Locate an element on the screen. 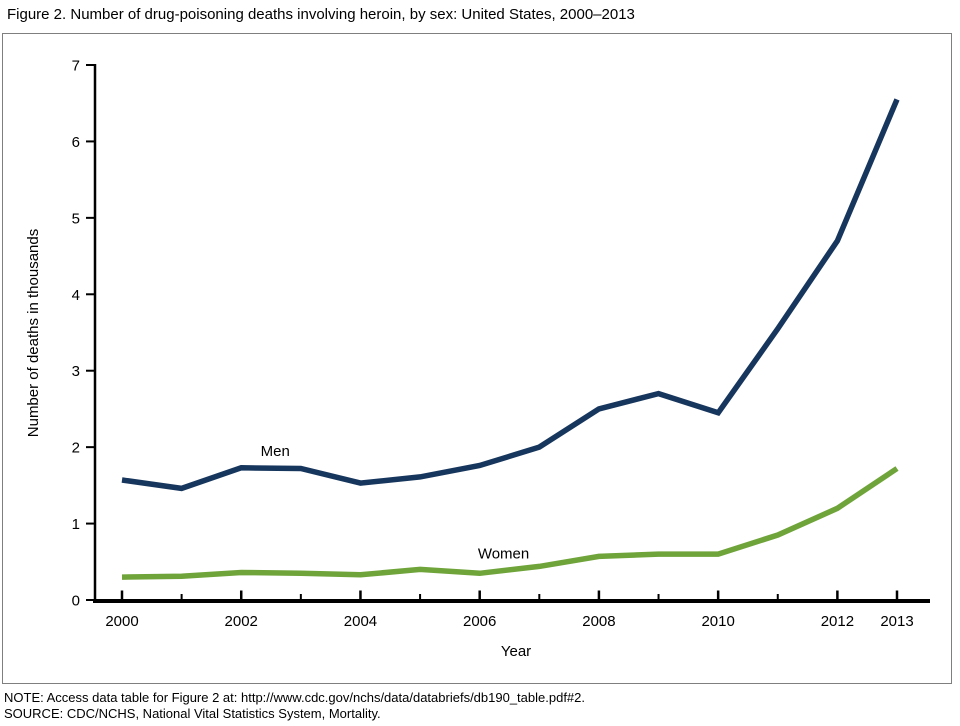  x-tick-label: 2010 is located at coordinates (717, 621).